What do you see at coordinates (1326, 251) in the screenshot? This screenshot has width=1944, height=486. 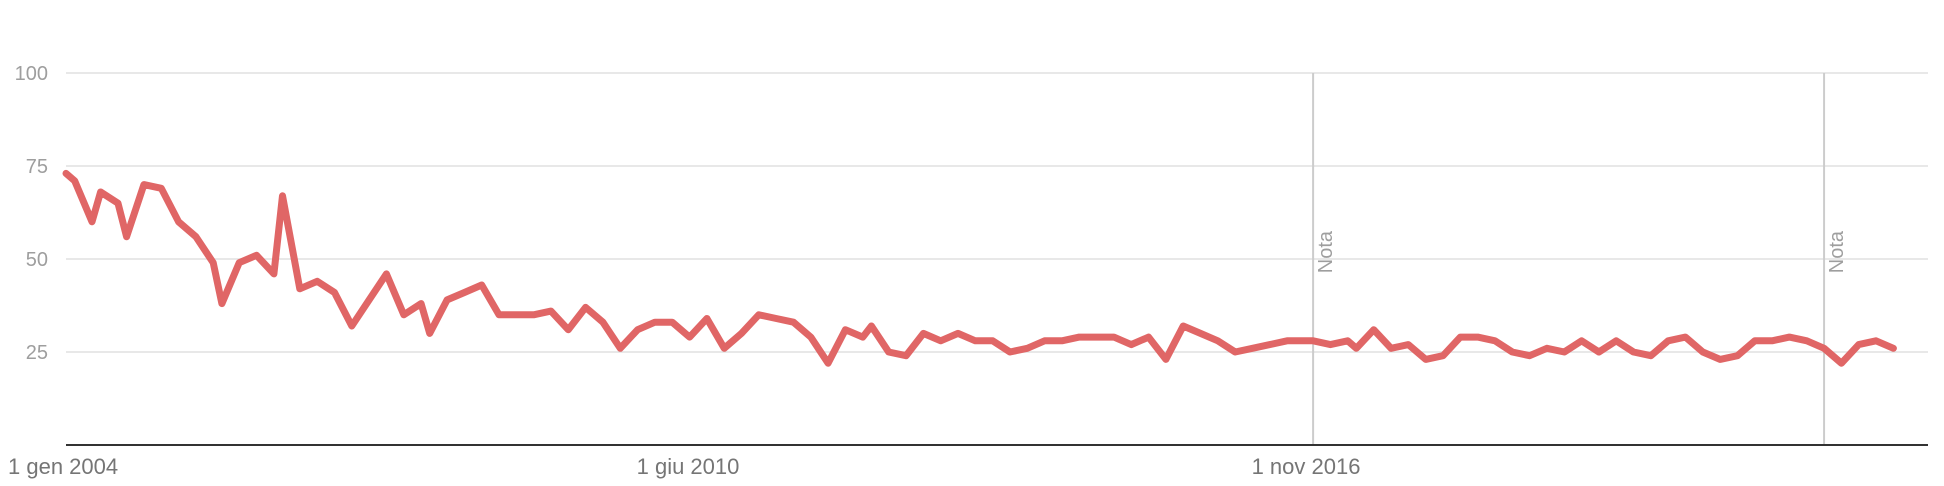 I see `note-label-1: Nota` at bounding box center [1326, 251].